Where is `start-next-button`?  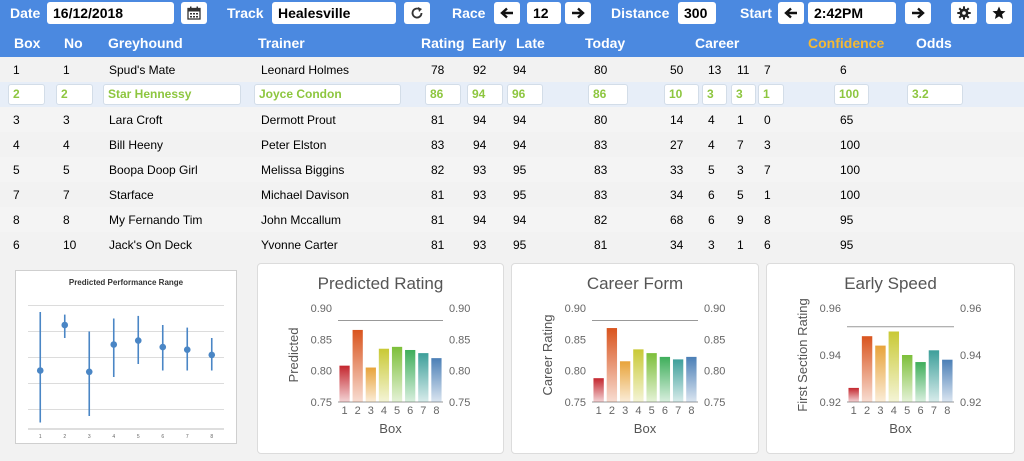 start-next-button is located at coordinates (918, 13).